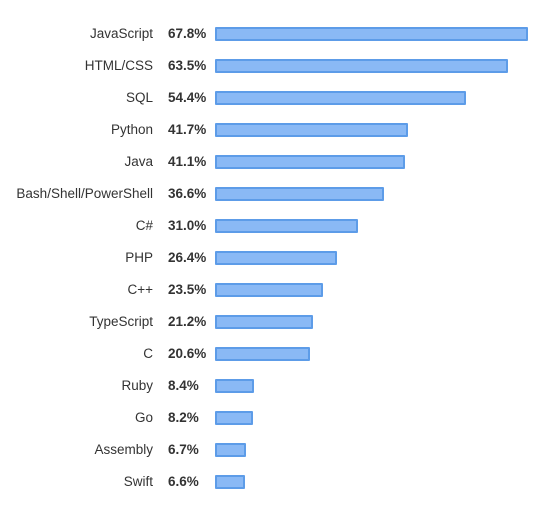 The height and width of the screenshot is (507, 556). What do you see at coordinates (187, 193) in the screenshot?
I see `value-label: 36.6%` at bounding box center [187, 193].